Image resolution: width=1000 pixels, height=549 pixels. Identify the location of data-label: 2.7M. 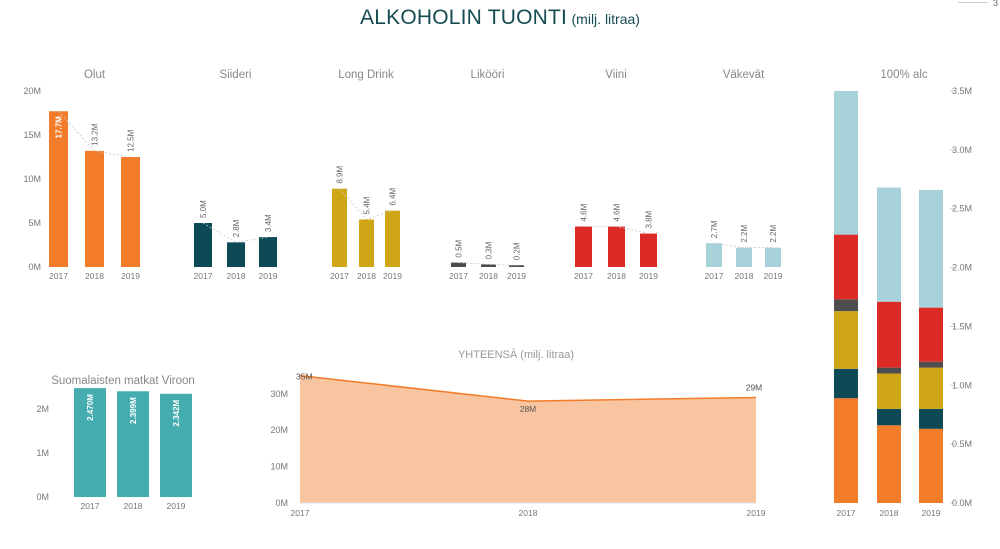
(714, 229).